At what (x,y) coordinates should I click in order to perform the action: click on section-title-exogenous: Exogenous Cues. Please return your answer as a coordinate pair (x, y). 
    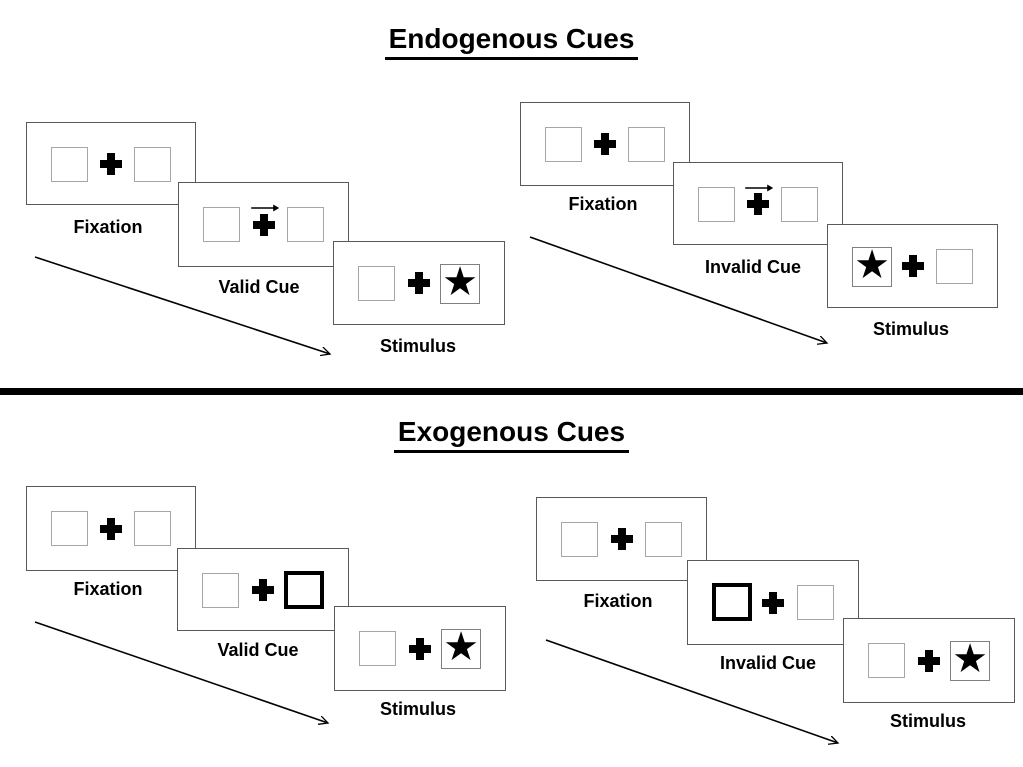
    Looking at the image, I should click on (511, 434).